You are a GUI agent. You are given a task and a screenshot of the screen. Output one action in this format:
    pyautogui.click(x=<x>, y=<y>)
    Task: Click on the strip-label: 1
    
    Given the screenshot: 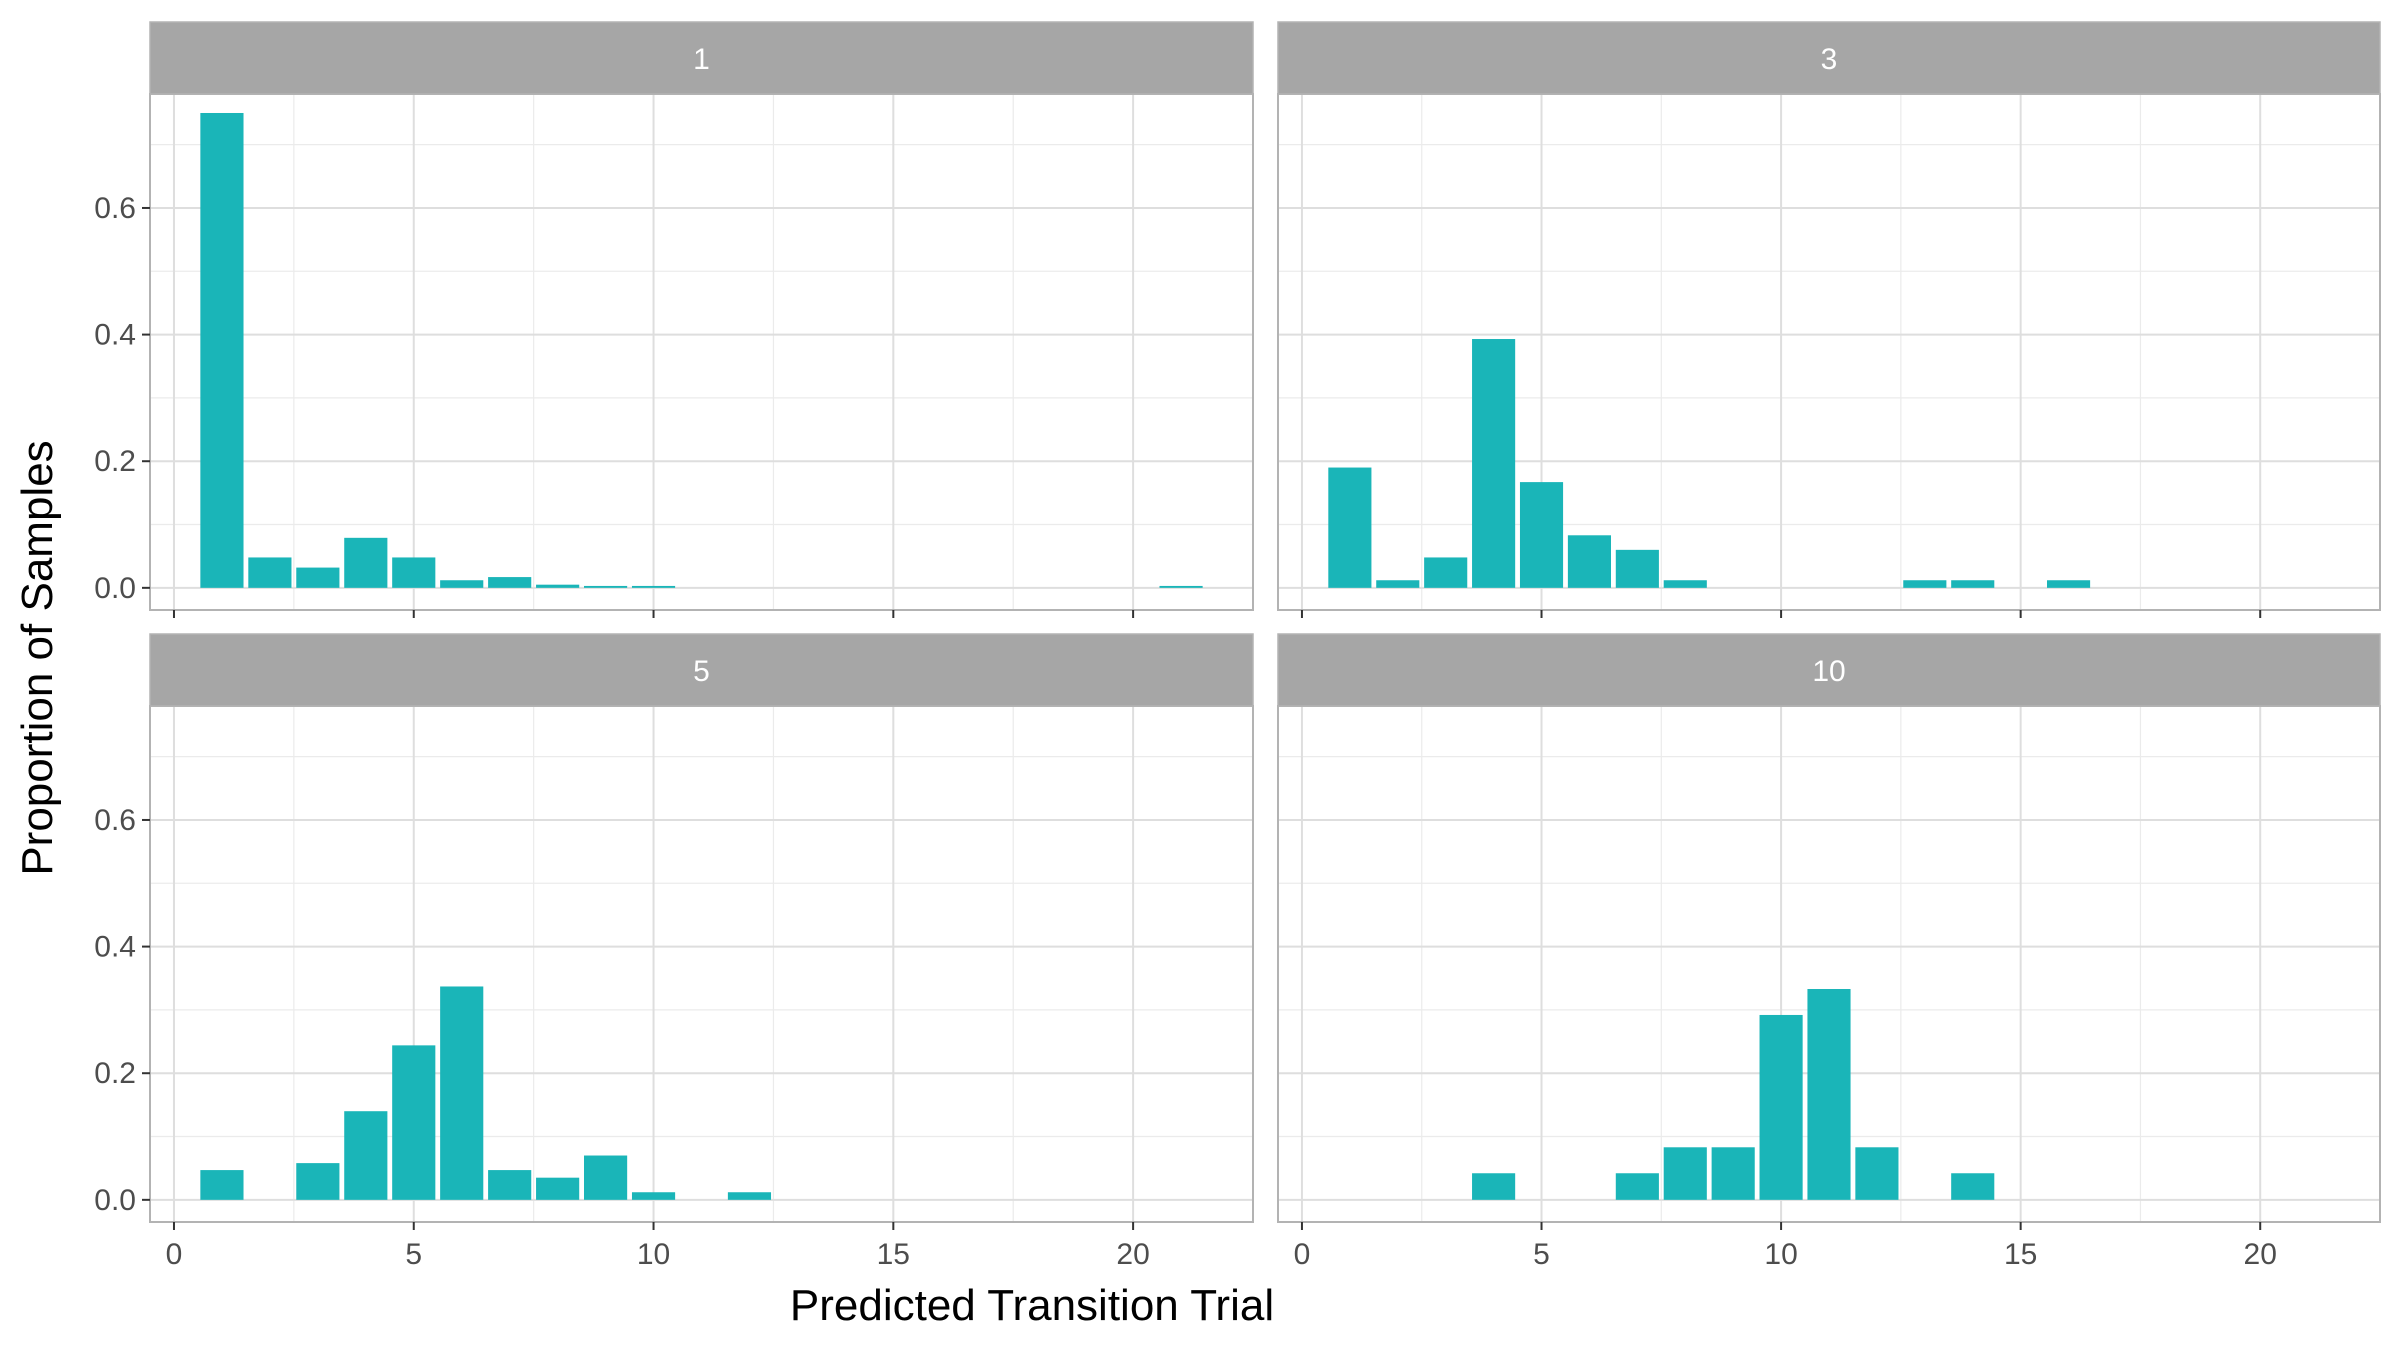 What is the action you would take?
    pyautogui.click(x=701, y=59)
    